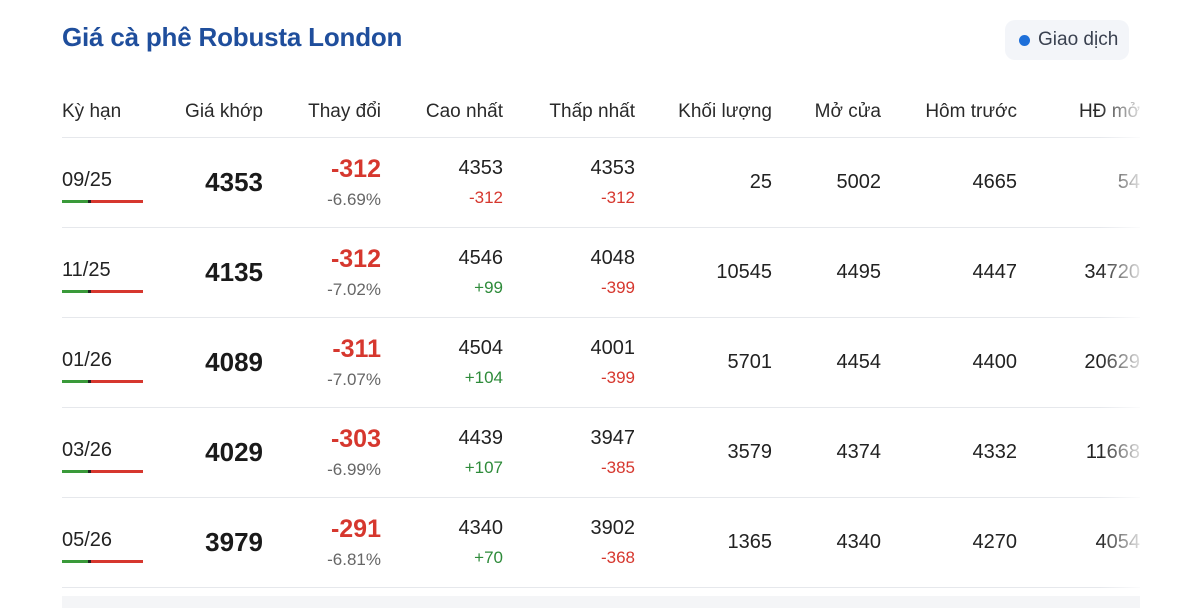 This screenshot has width=1200, height=608. Describe the element at coordinates (569, 363) in the screenshot. I see `low-cell: 4001 -399` at that location.